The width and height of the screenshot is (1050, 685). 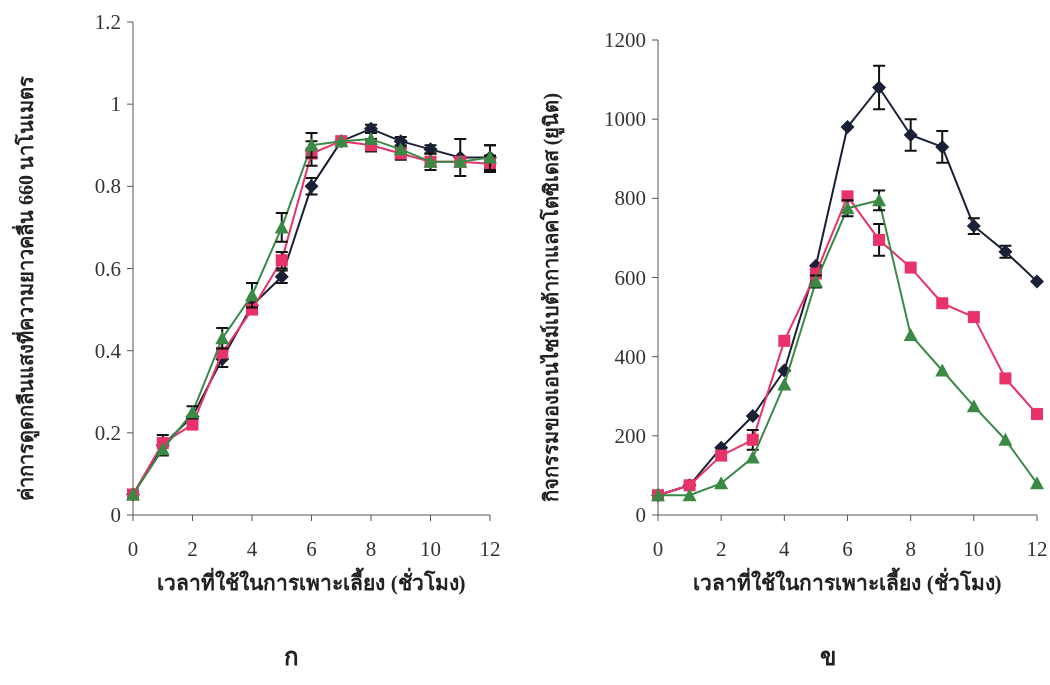 I want to click on y-tick-label: 600, so click(x=630, y=277).